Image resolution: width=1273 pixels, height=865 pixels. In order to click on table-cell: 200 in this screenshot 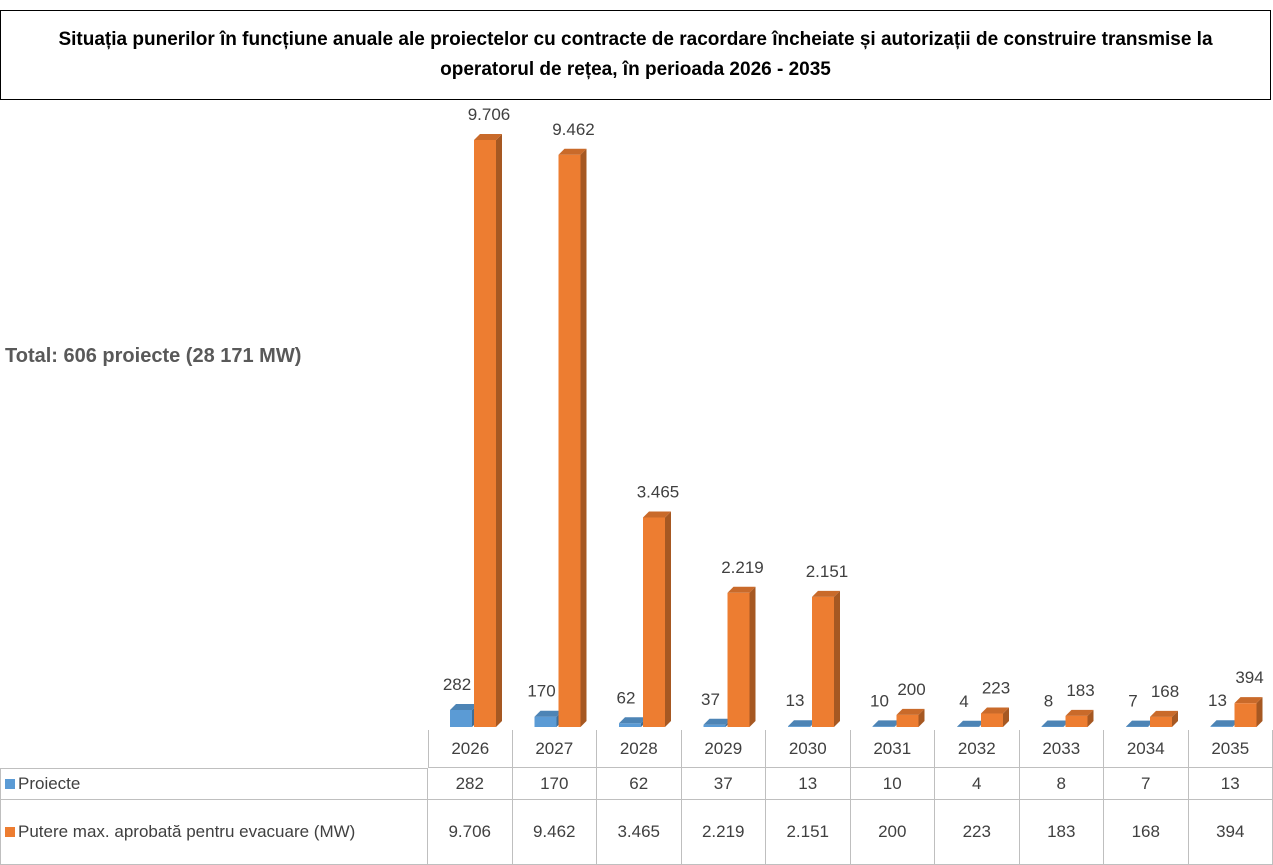, I will do `click(892, 832)`.